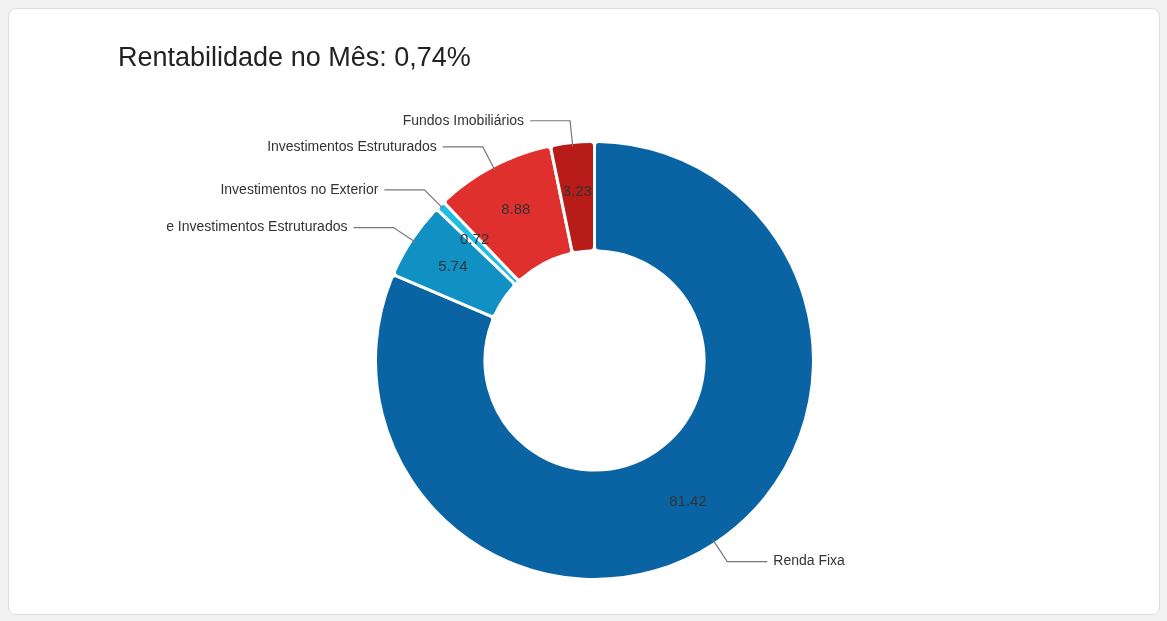  What do you see at coordinates (463, 119) in the screenshot?
I see `slice-label: Fundos Imobiliários` at bounding box center [463, 119].